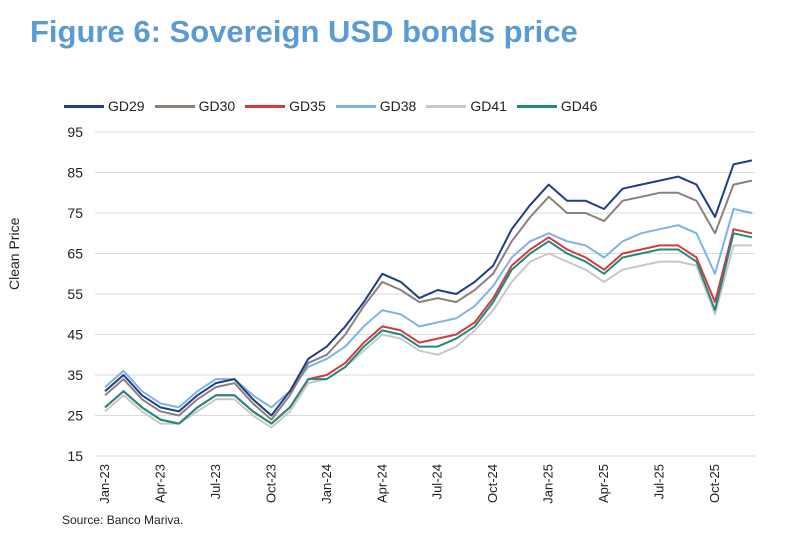  I want to click on x-tick-label: Jul-24, so click(437, 481).